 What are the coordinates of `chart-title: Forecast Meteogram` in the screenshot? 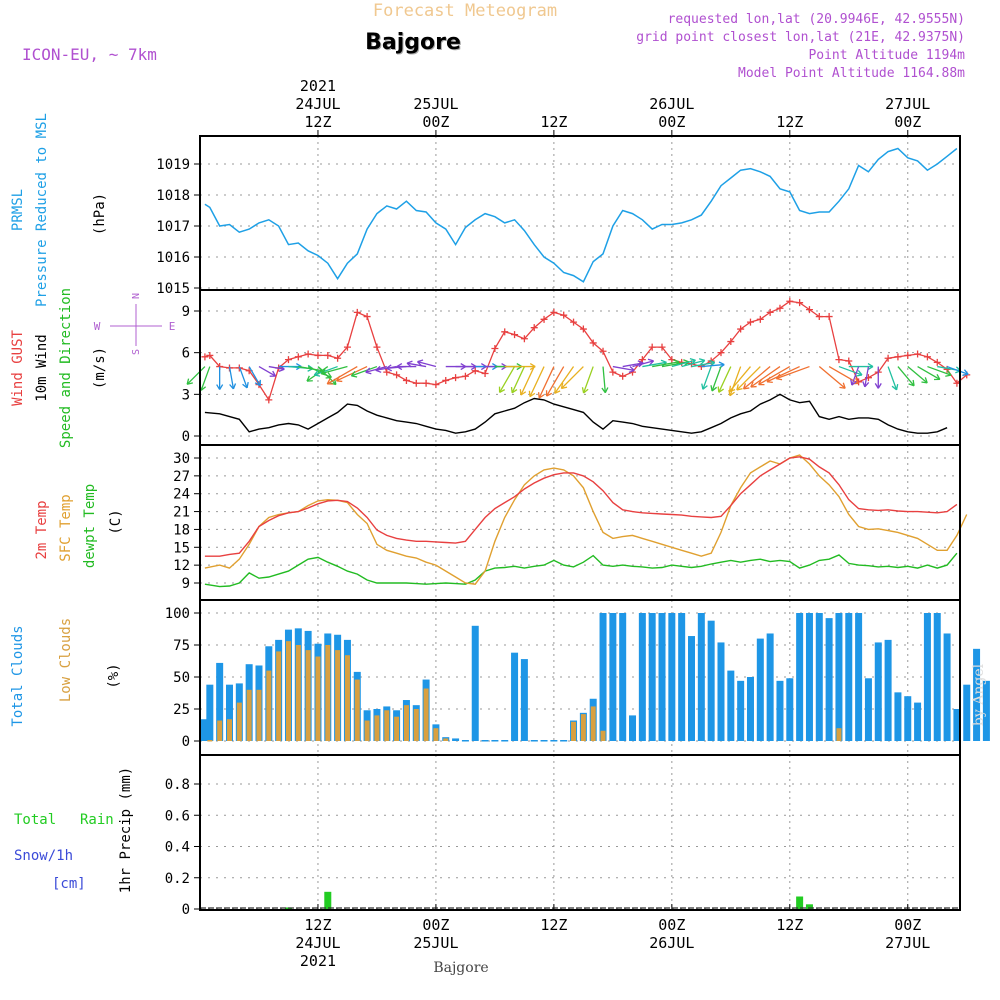 It's located at (465, 11).